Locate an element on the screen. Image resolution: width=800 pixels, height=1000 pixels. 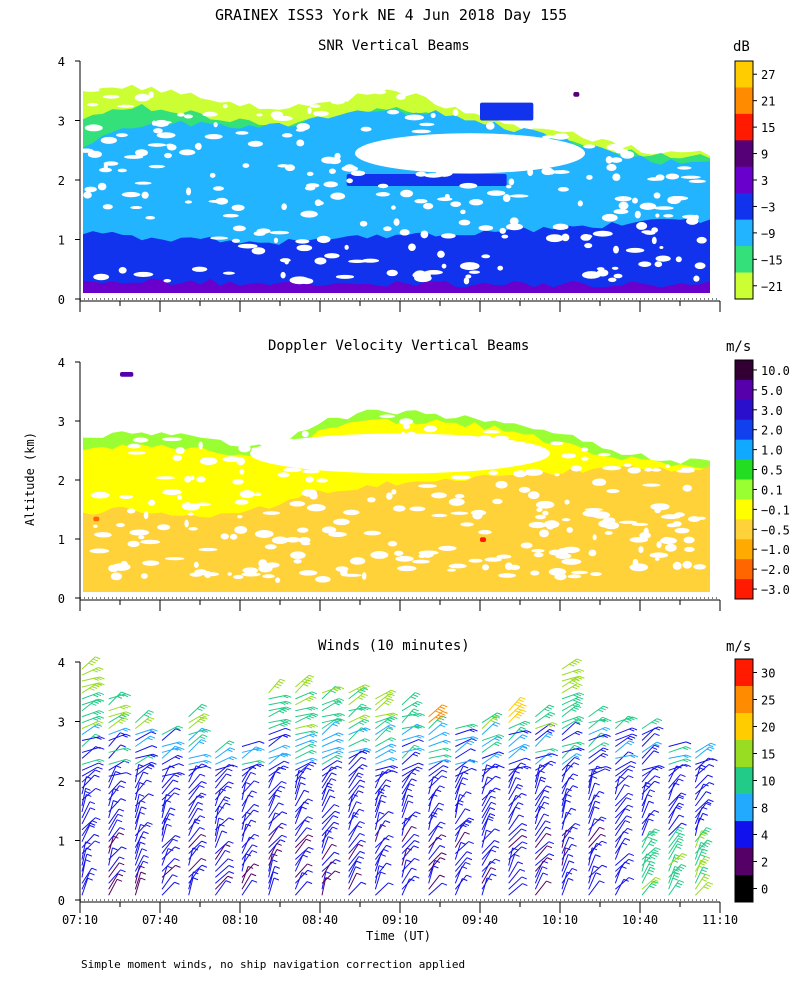
altitude-tick-label: 0 is located at coordinates (61, 599).